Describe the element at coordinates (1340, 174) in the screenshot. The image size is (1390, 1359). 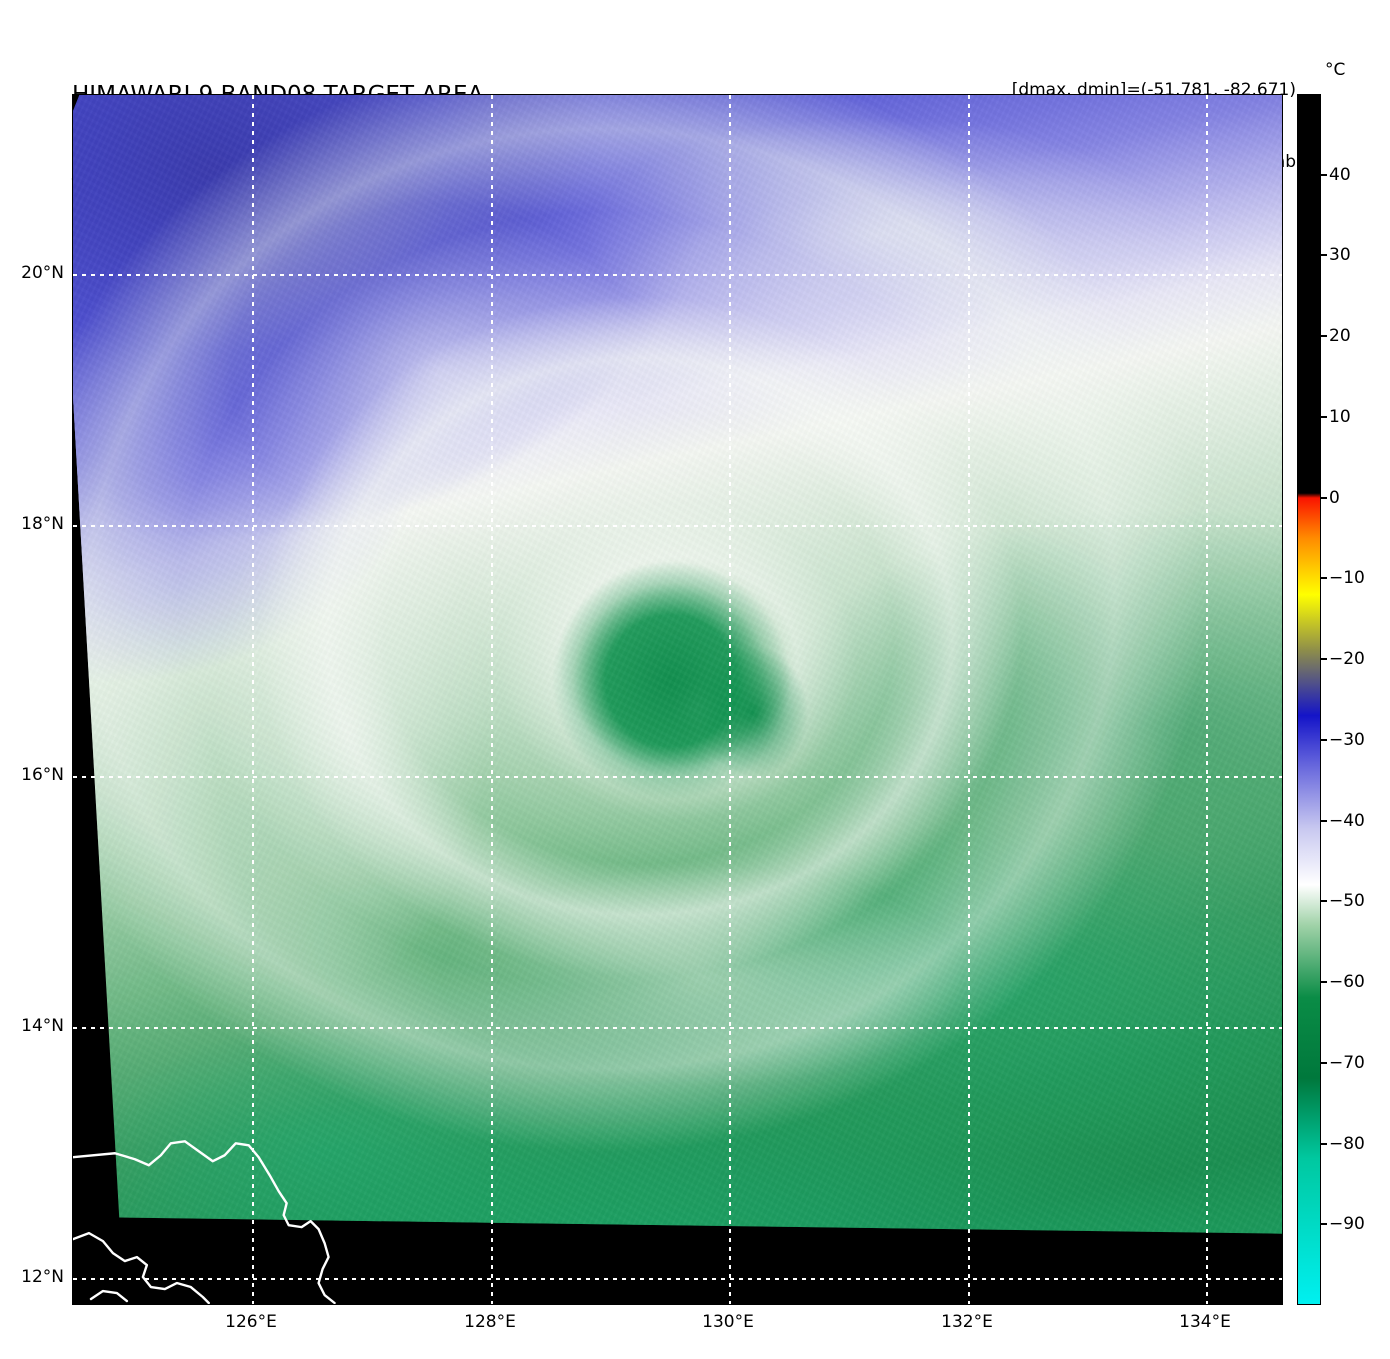
I see `colorbar-tick-label-40: 40` at that location.